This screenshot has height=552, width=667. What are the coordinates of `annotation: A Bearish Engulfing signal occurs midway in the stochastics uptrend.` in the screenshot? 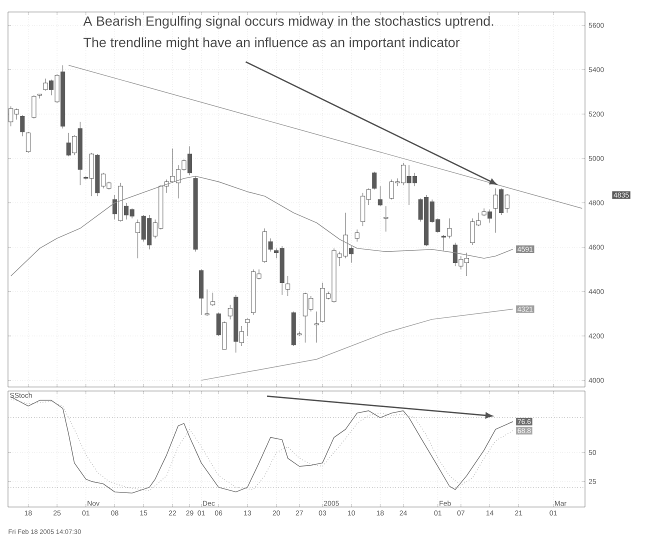 It's located at (288, 22).